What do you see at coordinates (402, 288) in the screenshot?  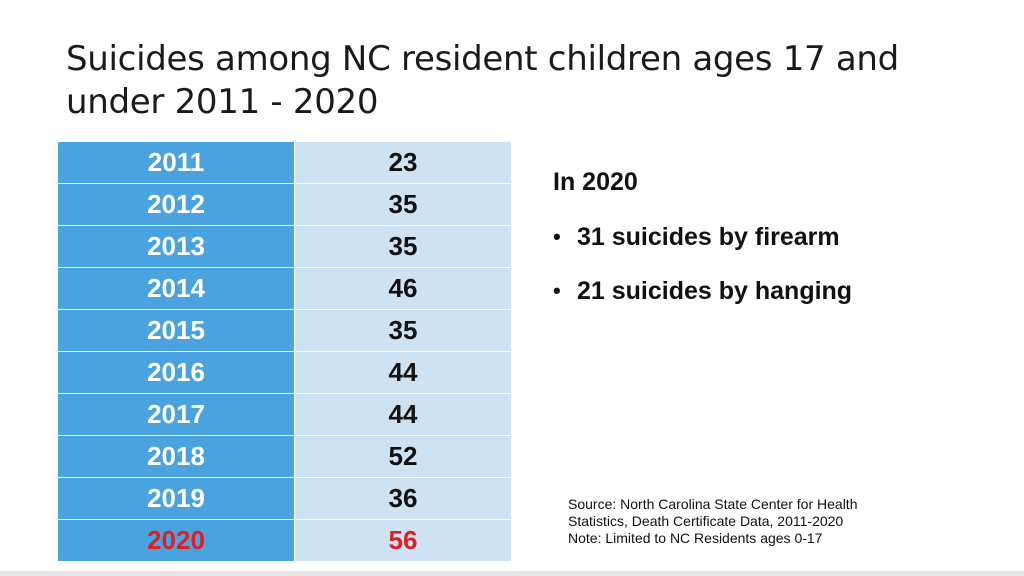 I see `value-cell: 46` at bounding box center [402, 288].